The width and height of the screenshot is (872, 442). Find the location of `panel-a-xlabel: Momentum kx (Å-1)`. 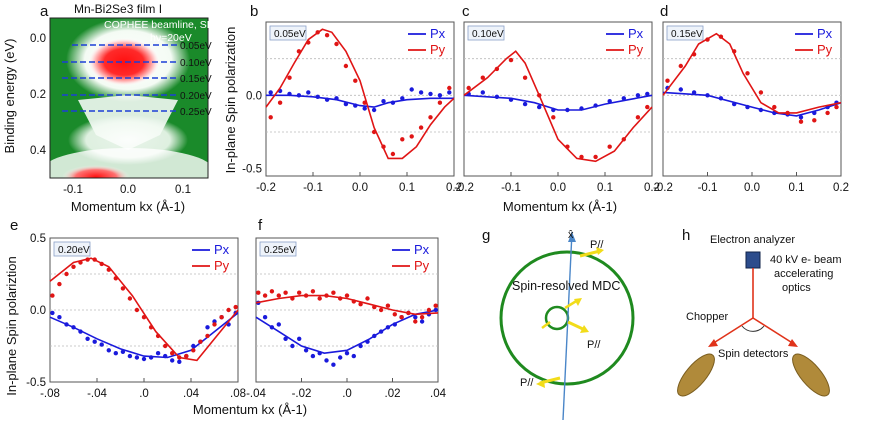

panel-a-xlabel: Momentum kx (Å-1) is located at coordinates (128, 206).